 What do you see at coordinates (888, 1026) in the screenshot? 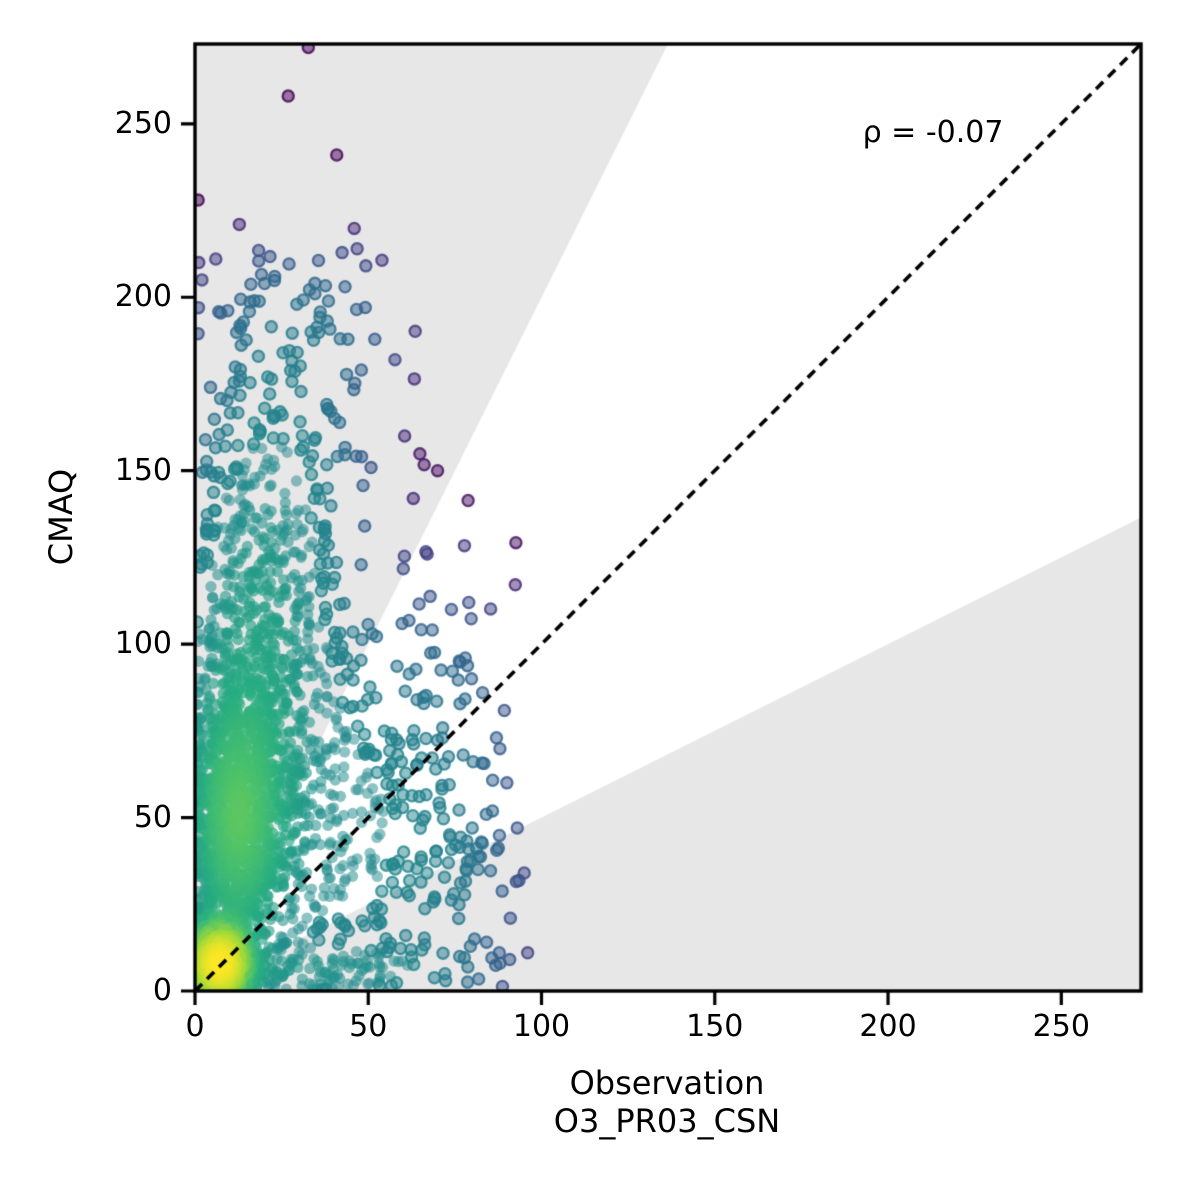
I see `x-tick-label: 200` at bounding box center [888, 1026].